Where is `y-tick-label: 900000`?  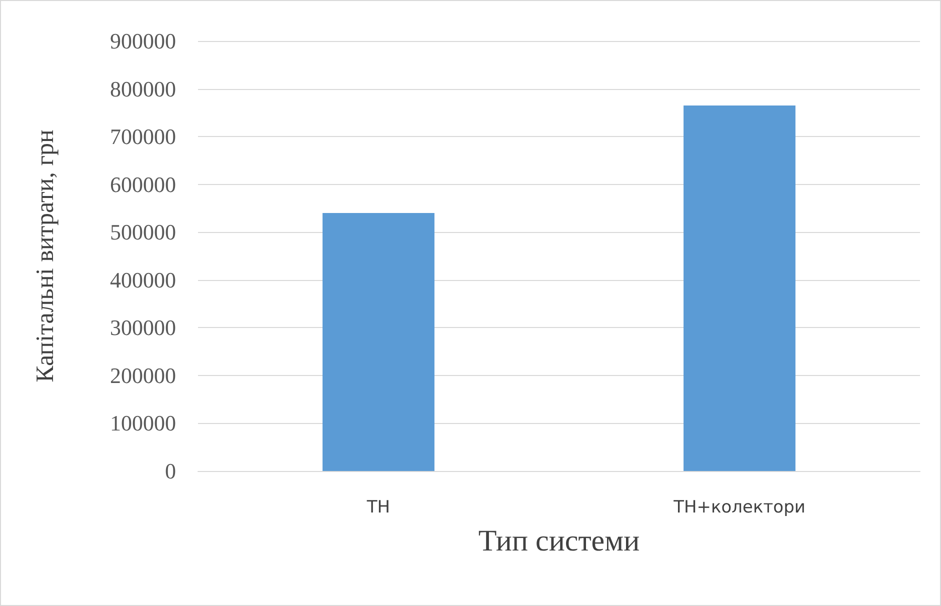 y-tick-label: 900000 is located at coordinates (143, 41).